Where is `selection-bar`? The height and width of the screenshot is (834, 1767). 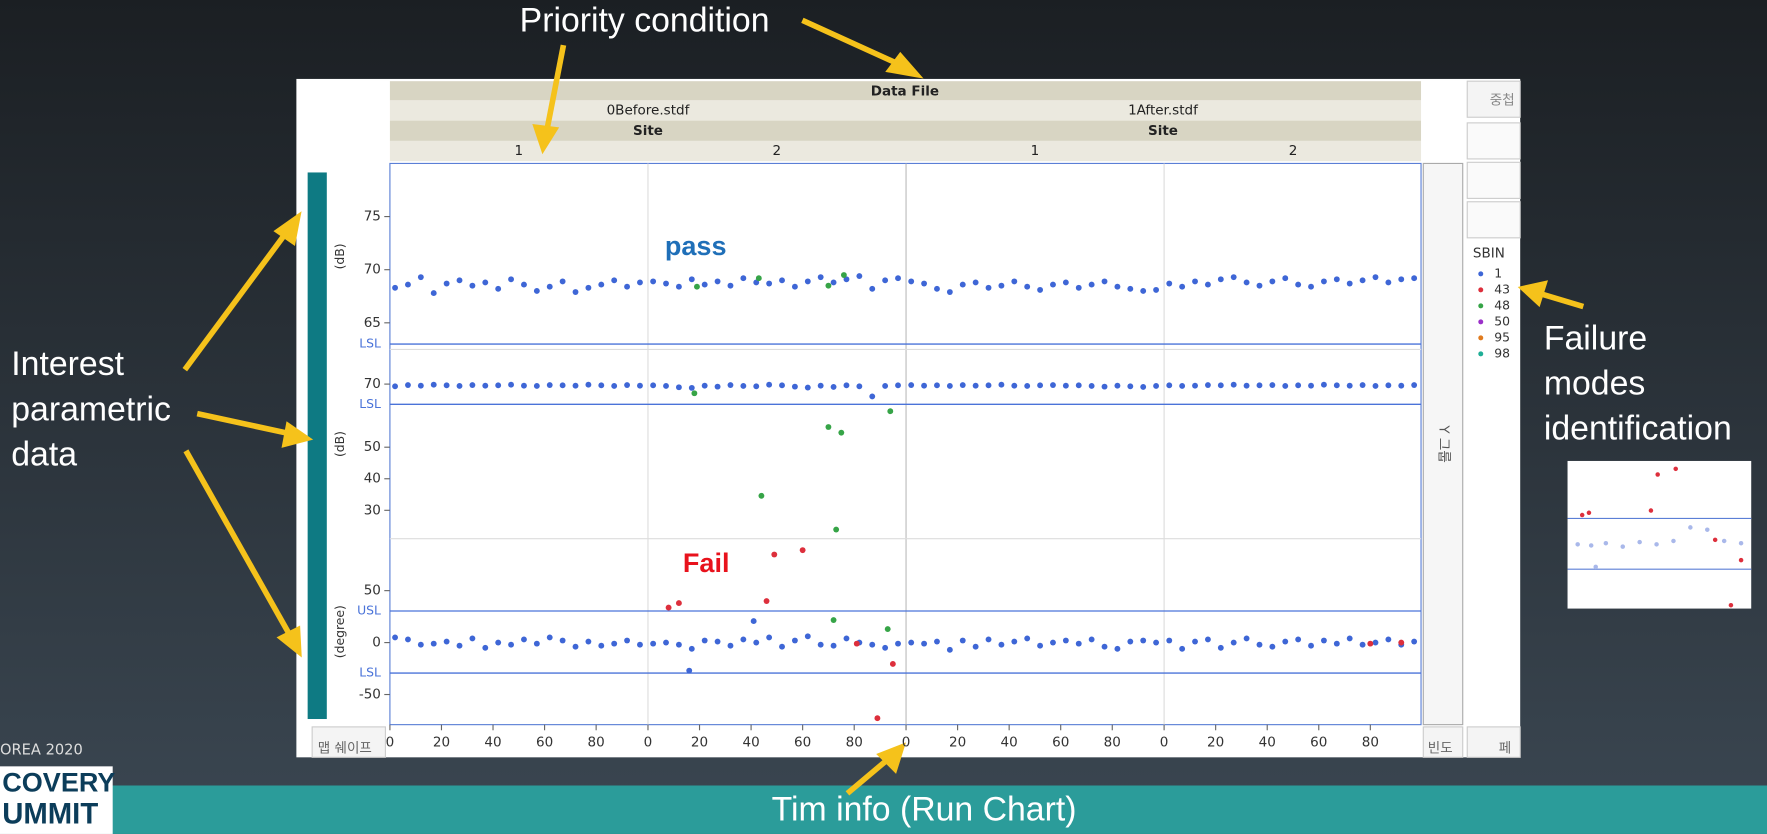 selection-bar is located at coordinates (317, 446).